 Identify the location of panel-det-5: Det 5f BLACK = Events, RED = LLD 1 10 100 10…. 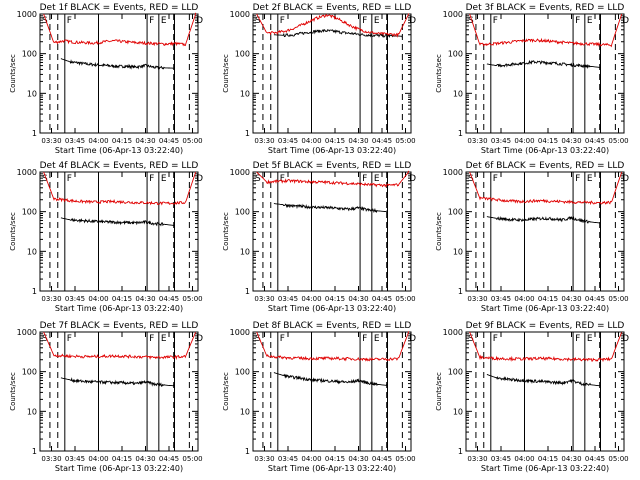
(319, 237).